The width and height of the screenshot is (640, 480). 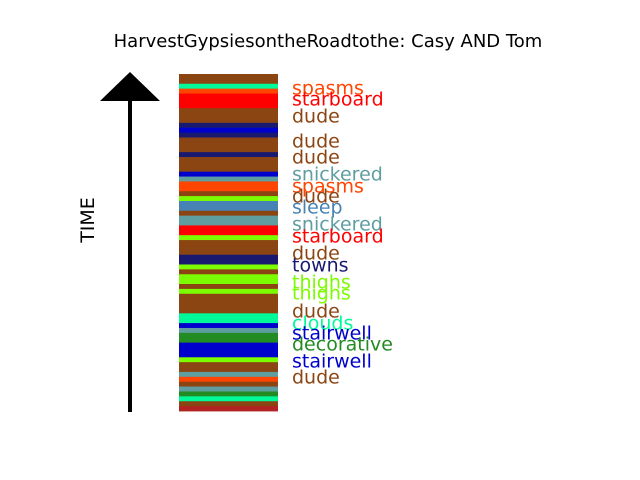 I want to click on label-towns: towns, so click(x=320, y=266).